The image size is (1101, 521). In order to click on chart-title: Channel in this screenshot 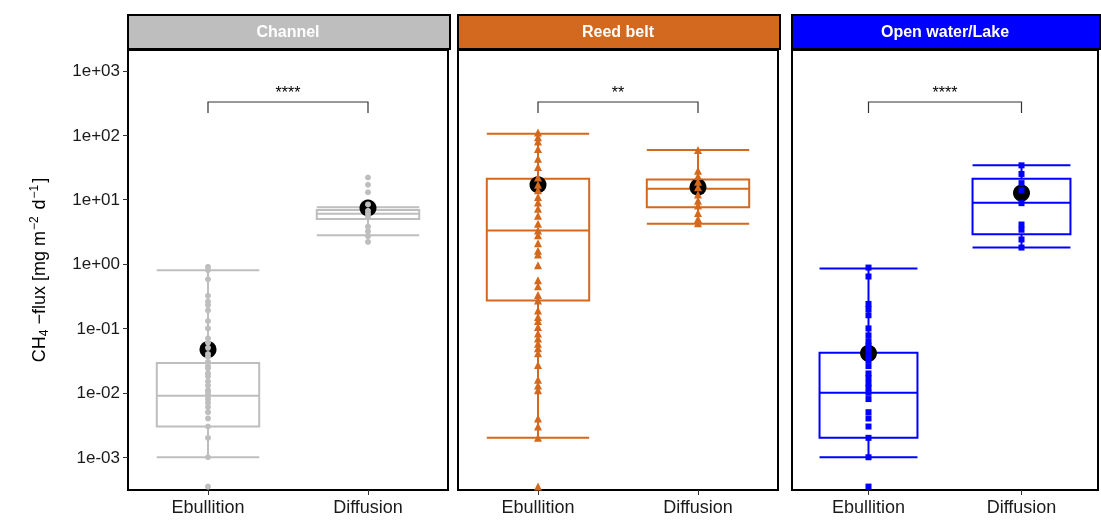, I will do `click(288, 31)`.